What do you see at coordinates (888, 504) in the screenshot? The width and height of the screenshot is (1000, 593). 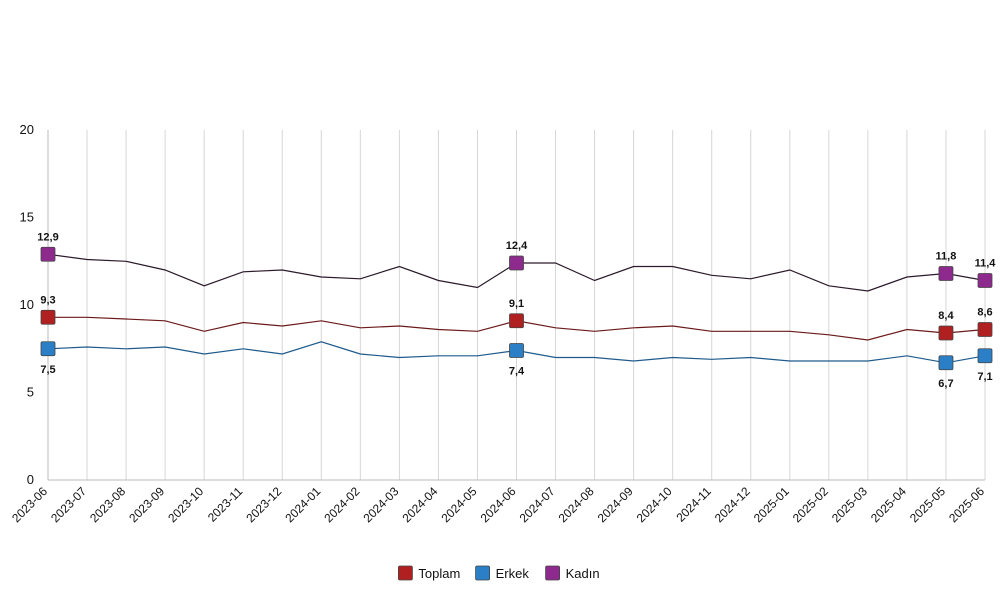 I see `x-tick-label: 2025-04` at bounding box center [888, 504].